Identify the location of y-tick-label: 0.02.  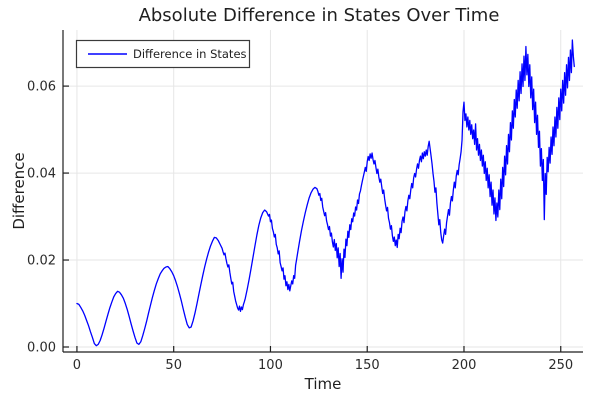
(41, 261).